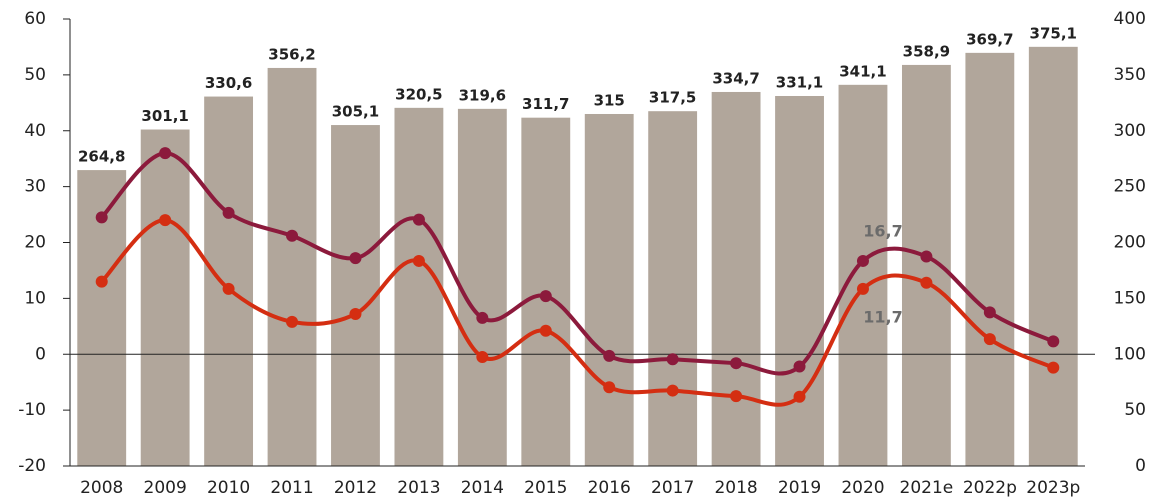 This screenshot has height=497, width=1152. What do you see at coordinates (1130, 131) in the screenshot?
I see `y2-tick-label: 300` at bounding box center [1130, 131].